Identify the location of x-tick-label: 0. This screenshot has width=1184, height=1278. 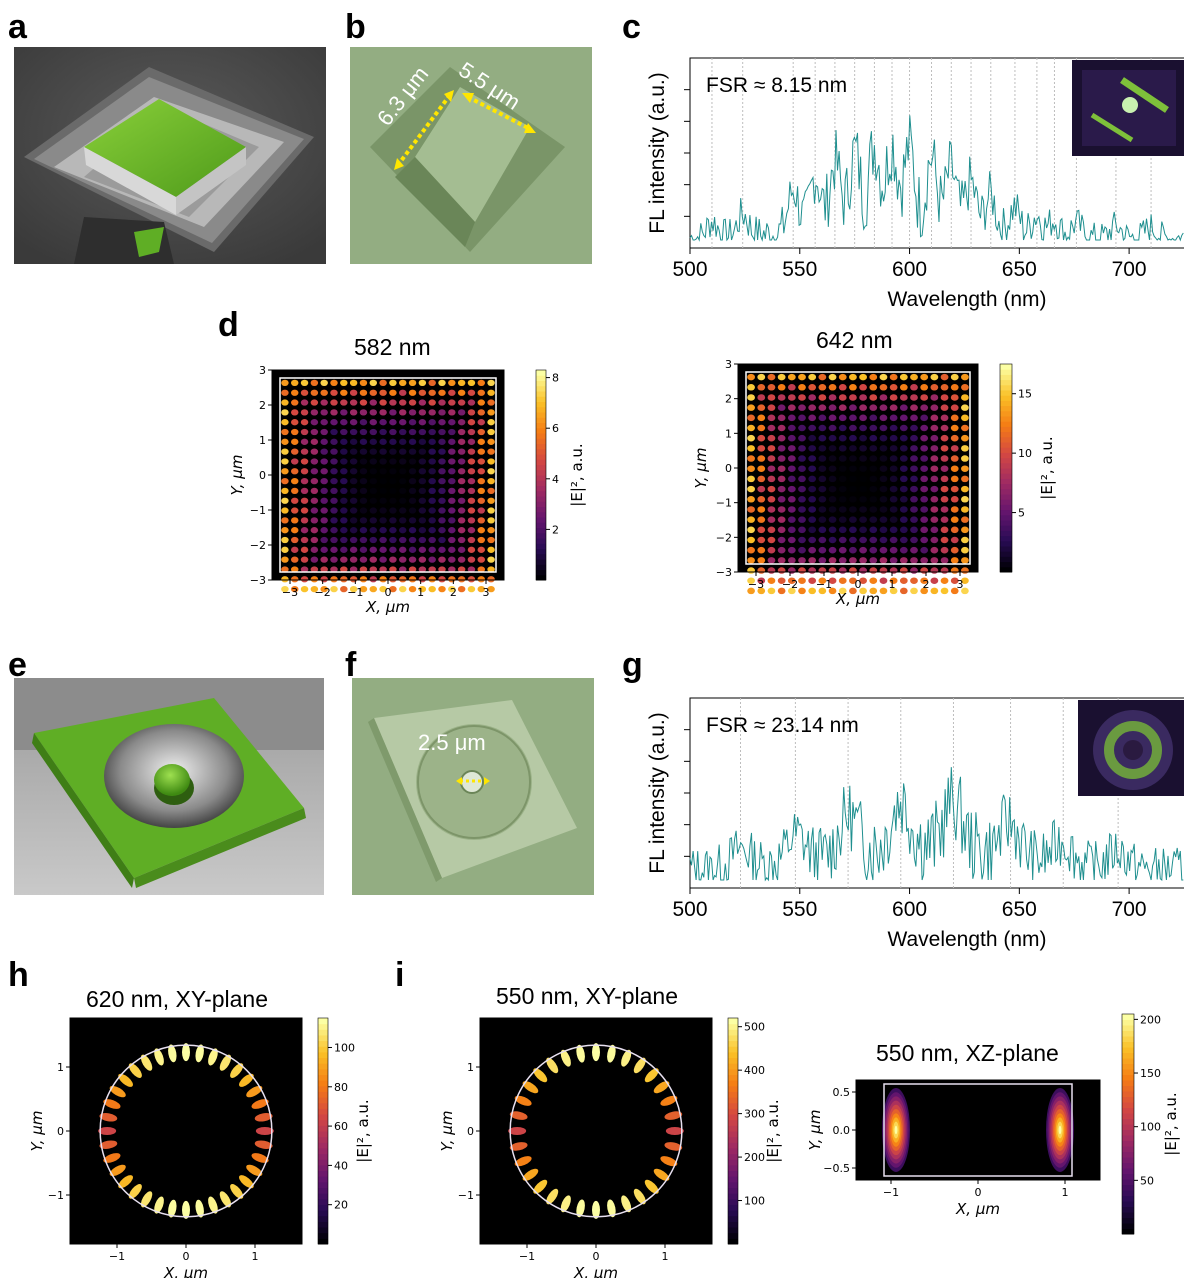
(388, 592).